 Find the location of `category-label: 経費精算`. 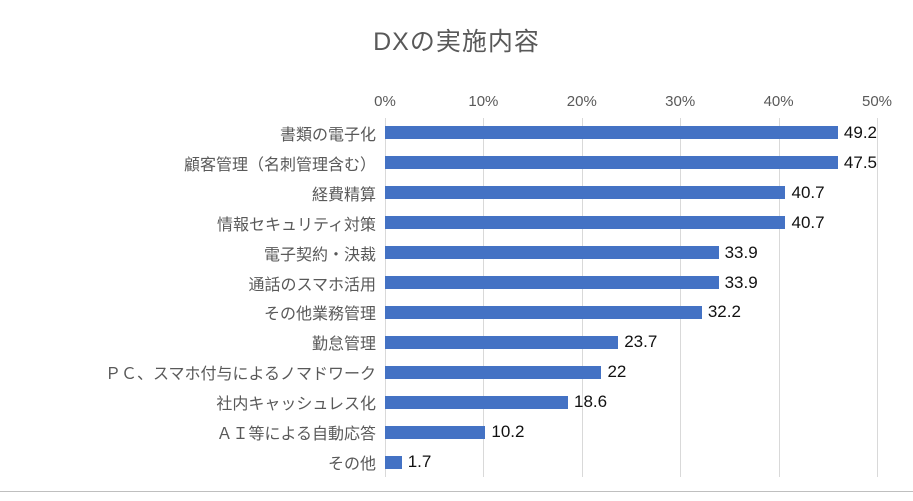

category-label: 経費精算 is located at coordinates (343, 195).